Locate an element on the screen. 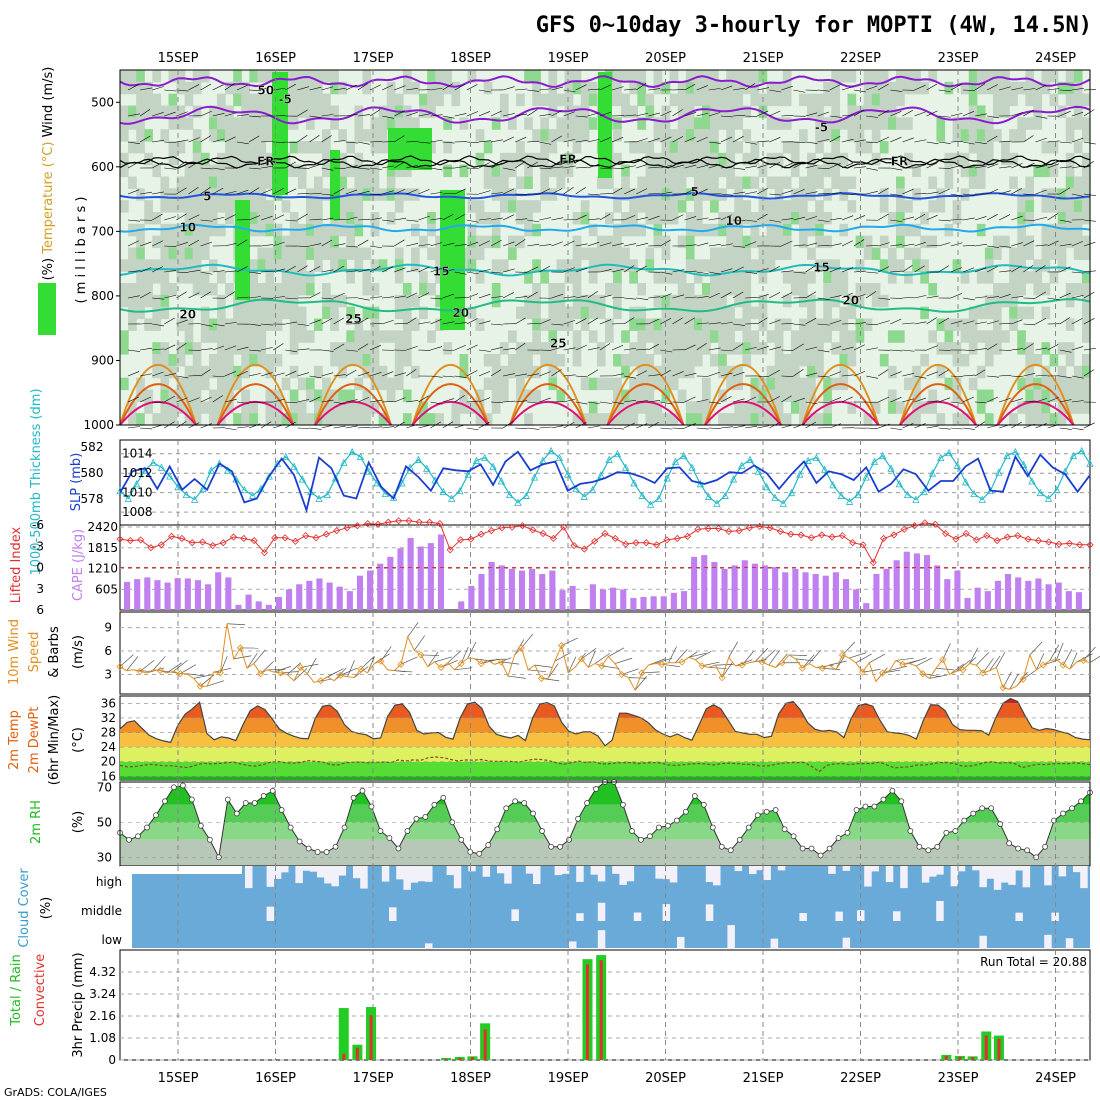  cape-tick-label: 1210 is located at coordinates (102, 569).